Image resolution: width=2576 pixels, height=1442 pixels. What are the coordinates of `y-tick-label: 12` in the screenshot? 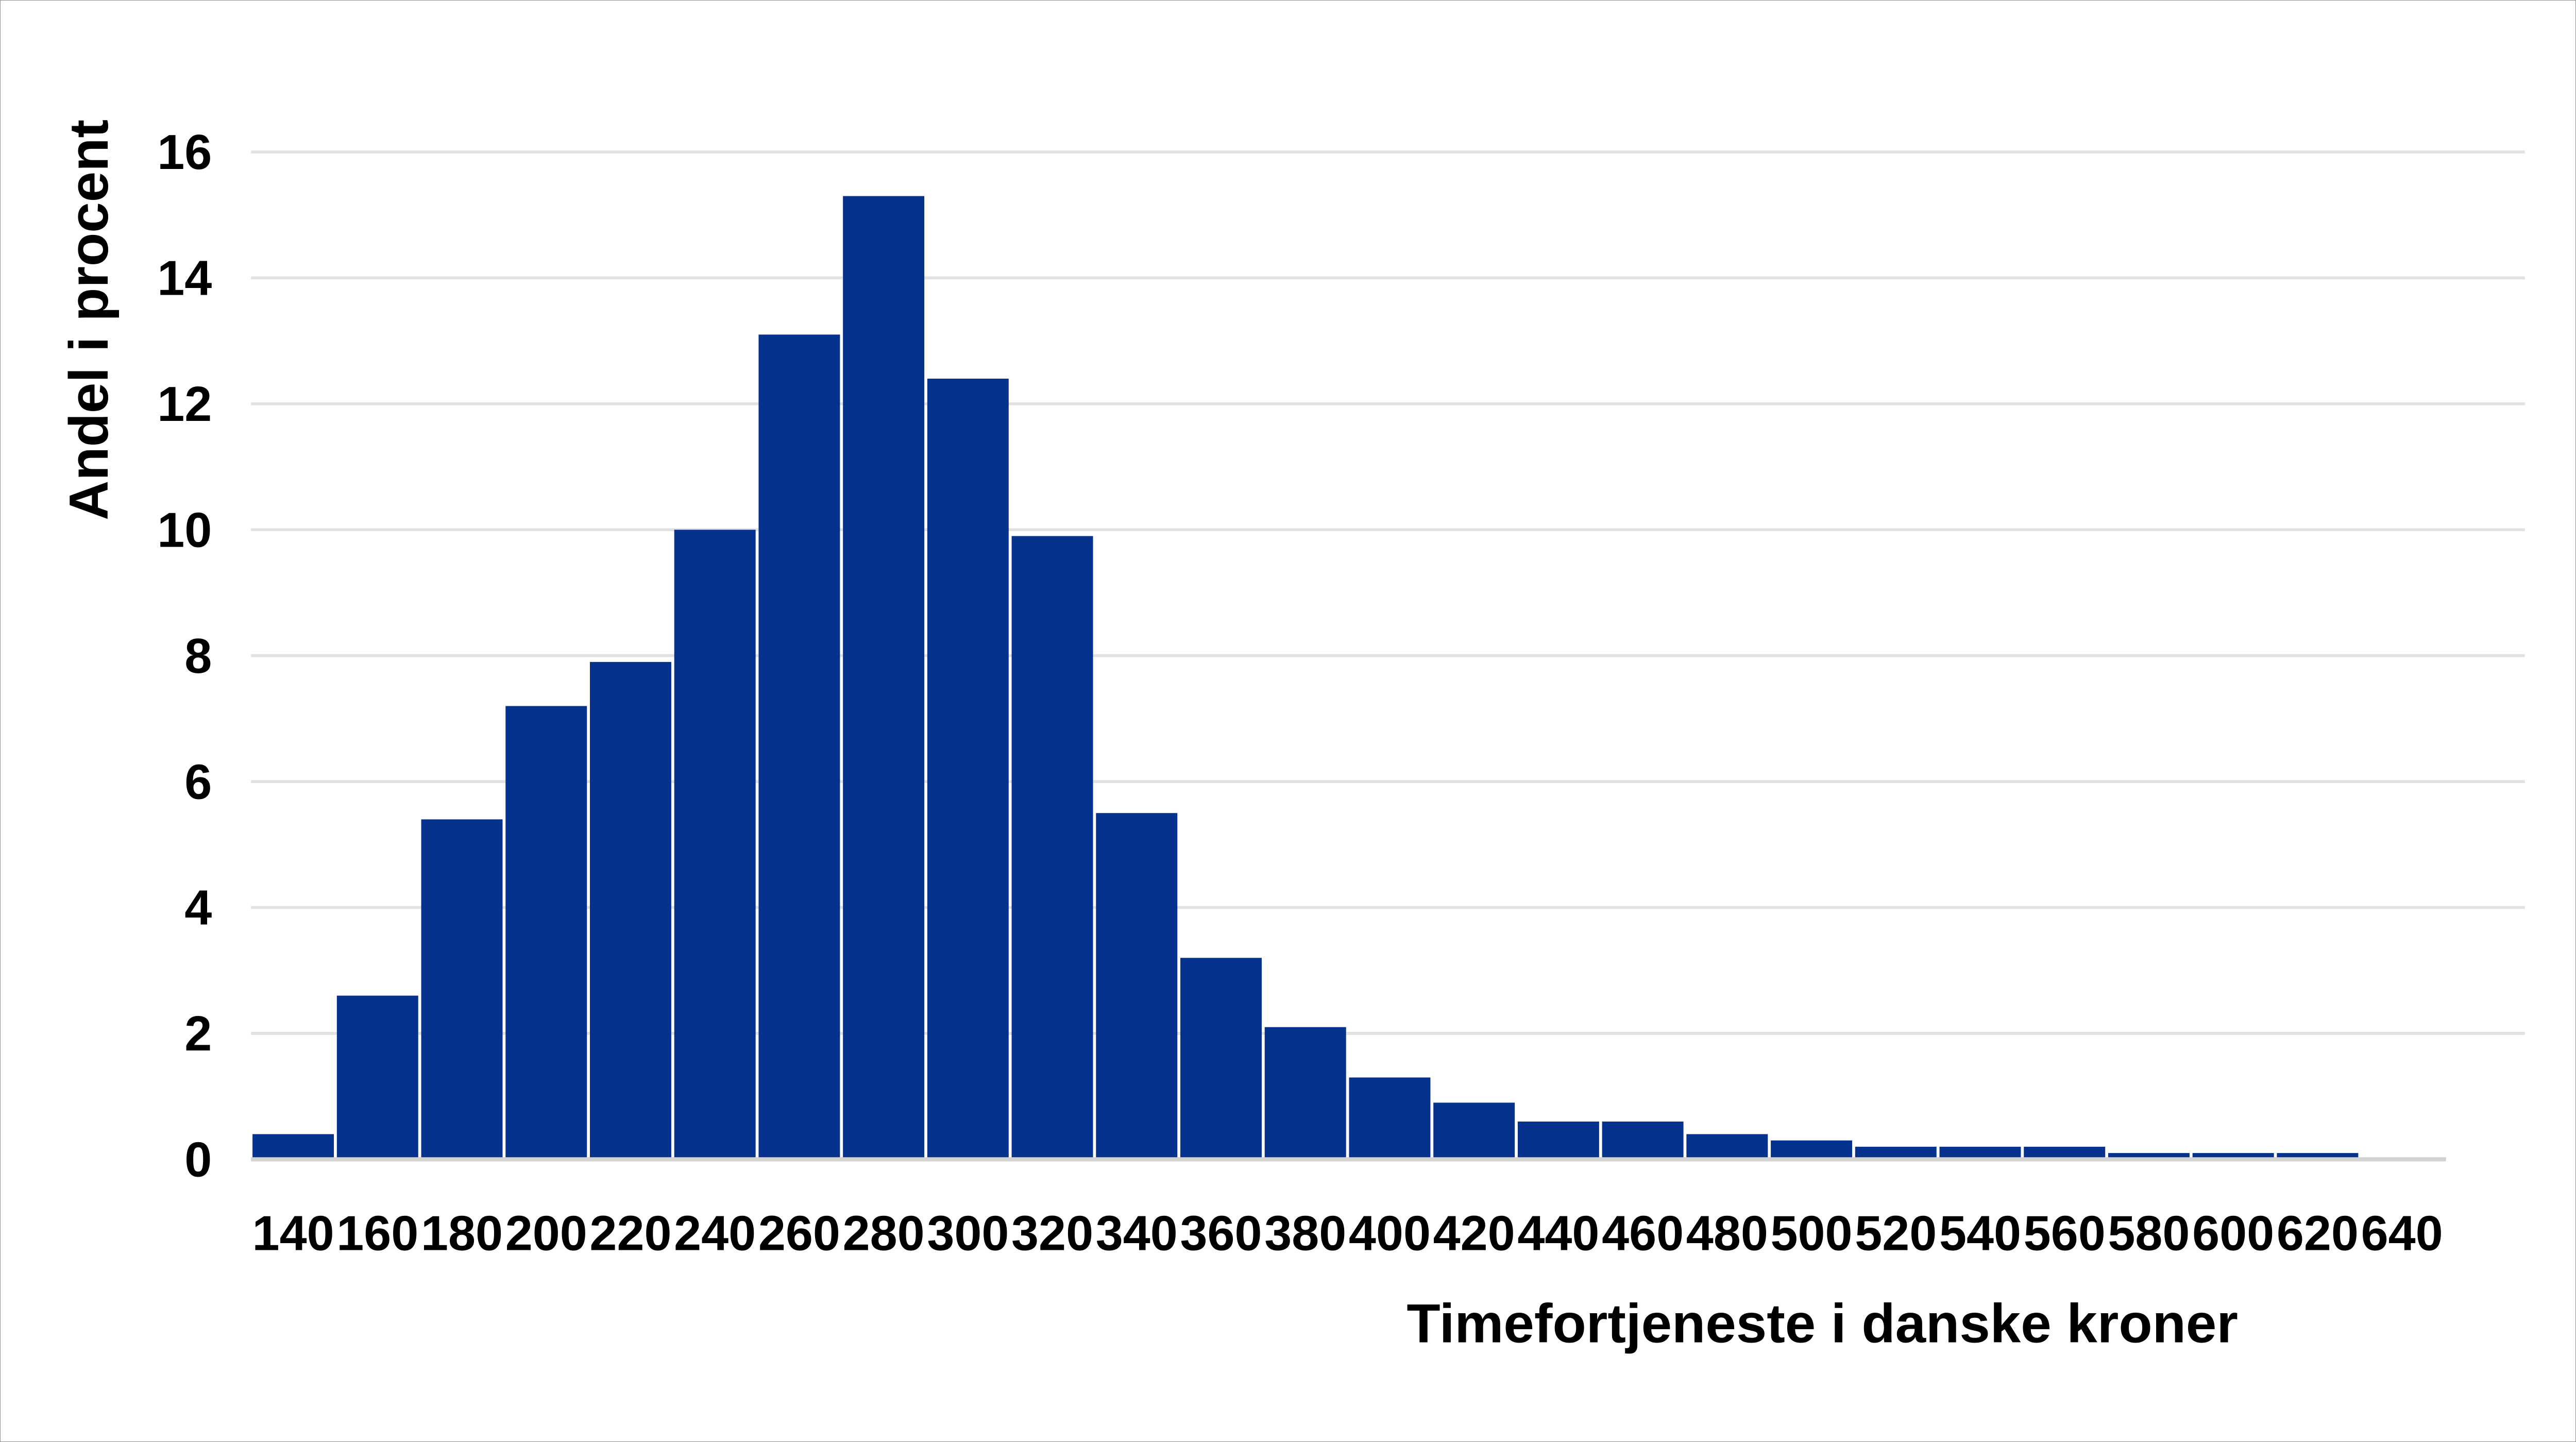 It's located at (184, 405).